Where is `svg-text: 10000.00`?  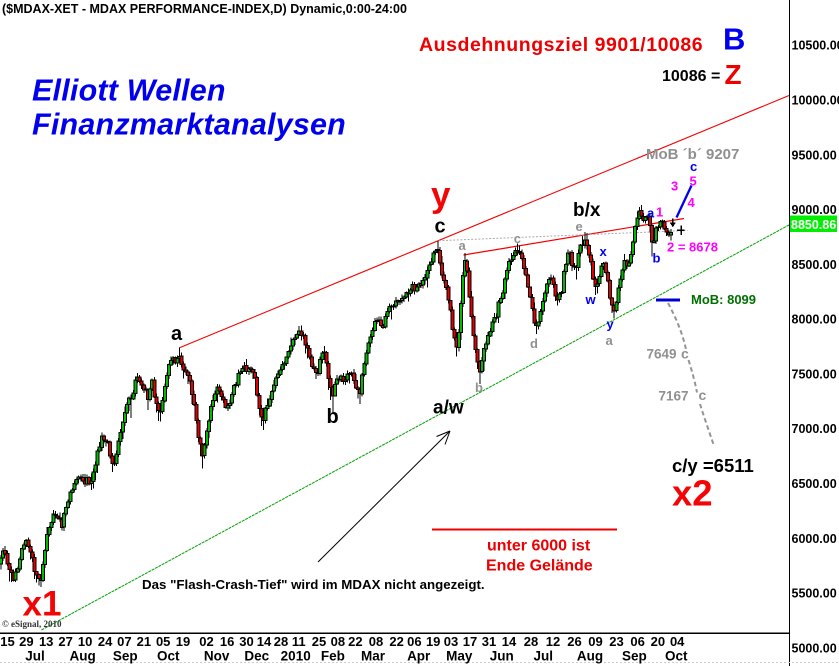
svg-text: 10000.00 is located at coordinates (815, 101).